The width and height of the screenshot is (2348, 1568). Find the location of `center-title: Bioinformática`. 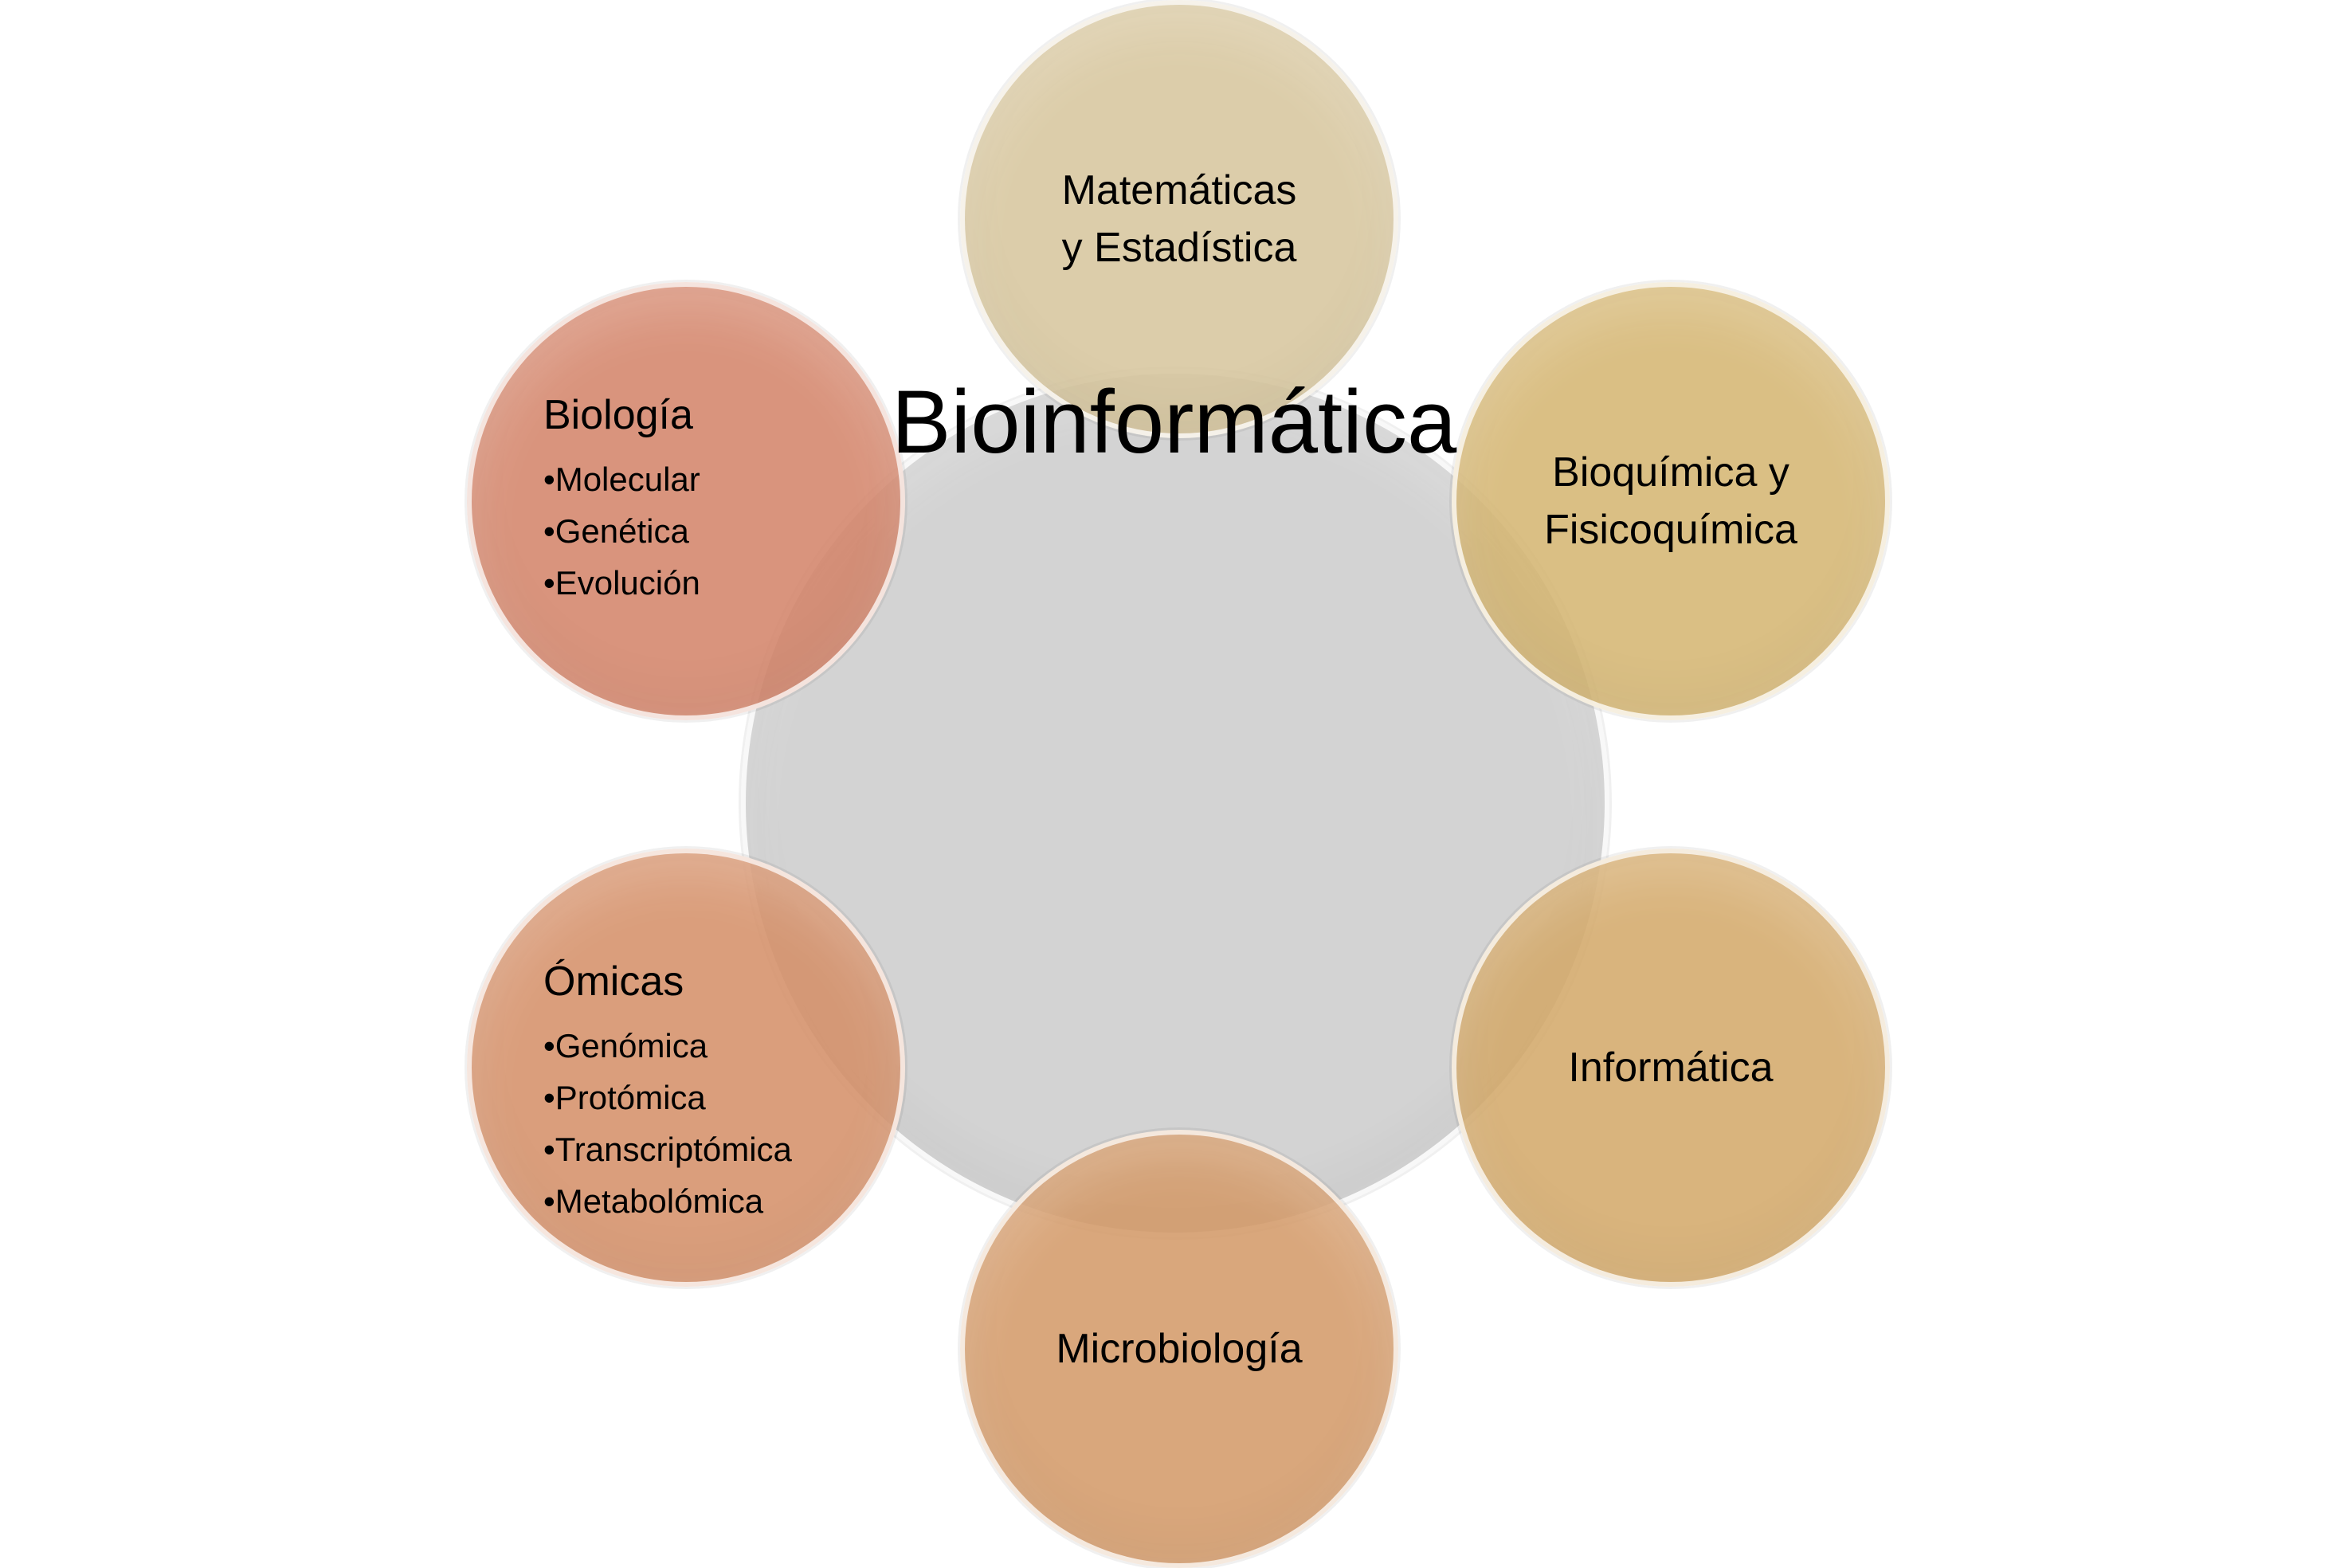

center-title: Bioinformática is located at coordinates (1174, 422).